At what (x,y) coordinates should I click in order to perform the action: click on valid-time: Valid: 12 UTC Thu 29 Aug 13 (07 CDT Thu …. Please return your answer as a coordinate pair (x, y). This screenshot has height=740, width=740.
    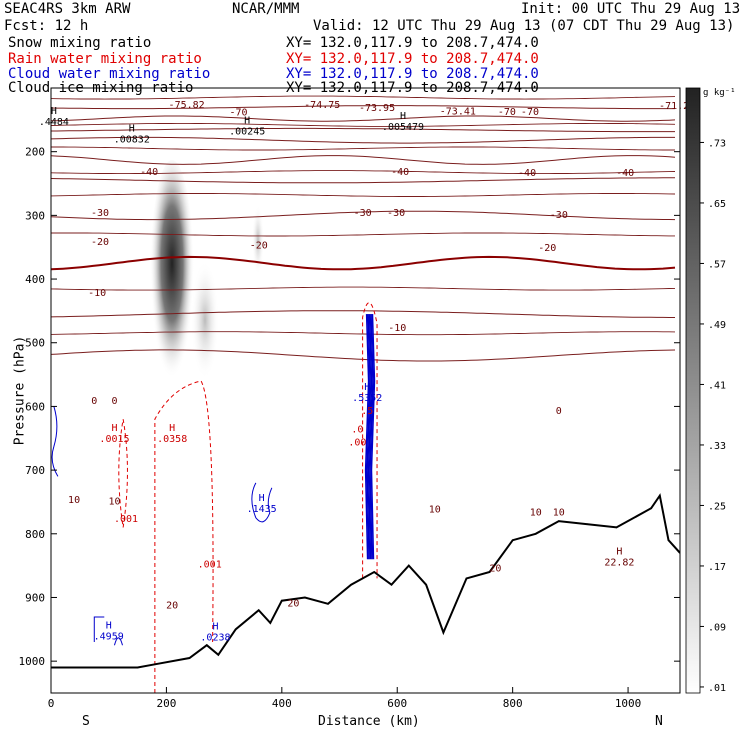
    Looking at the image, I should click on (524, 26).